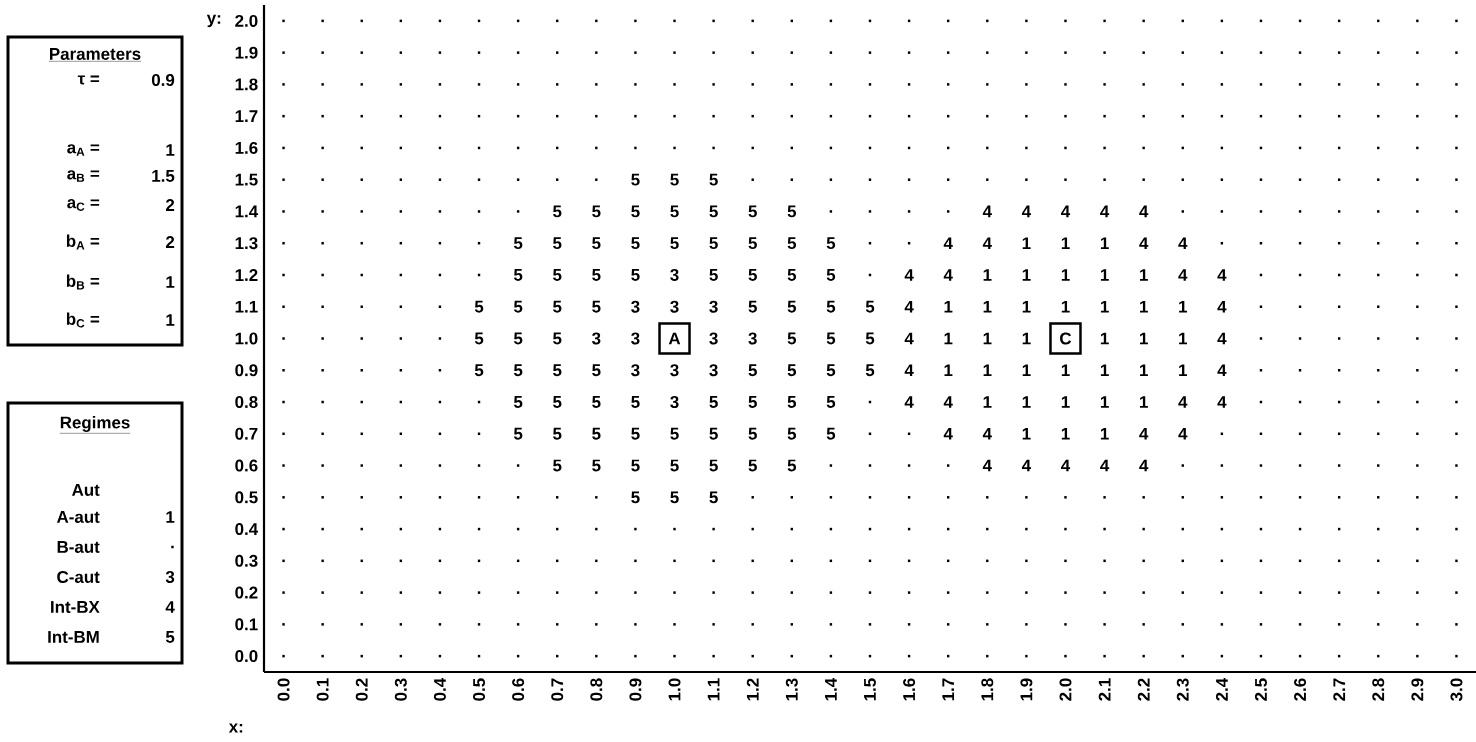  I want to click on text: Parameters, so click(95, 54).